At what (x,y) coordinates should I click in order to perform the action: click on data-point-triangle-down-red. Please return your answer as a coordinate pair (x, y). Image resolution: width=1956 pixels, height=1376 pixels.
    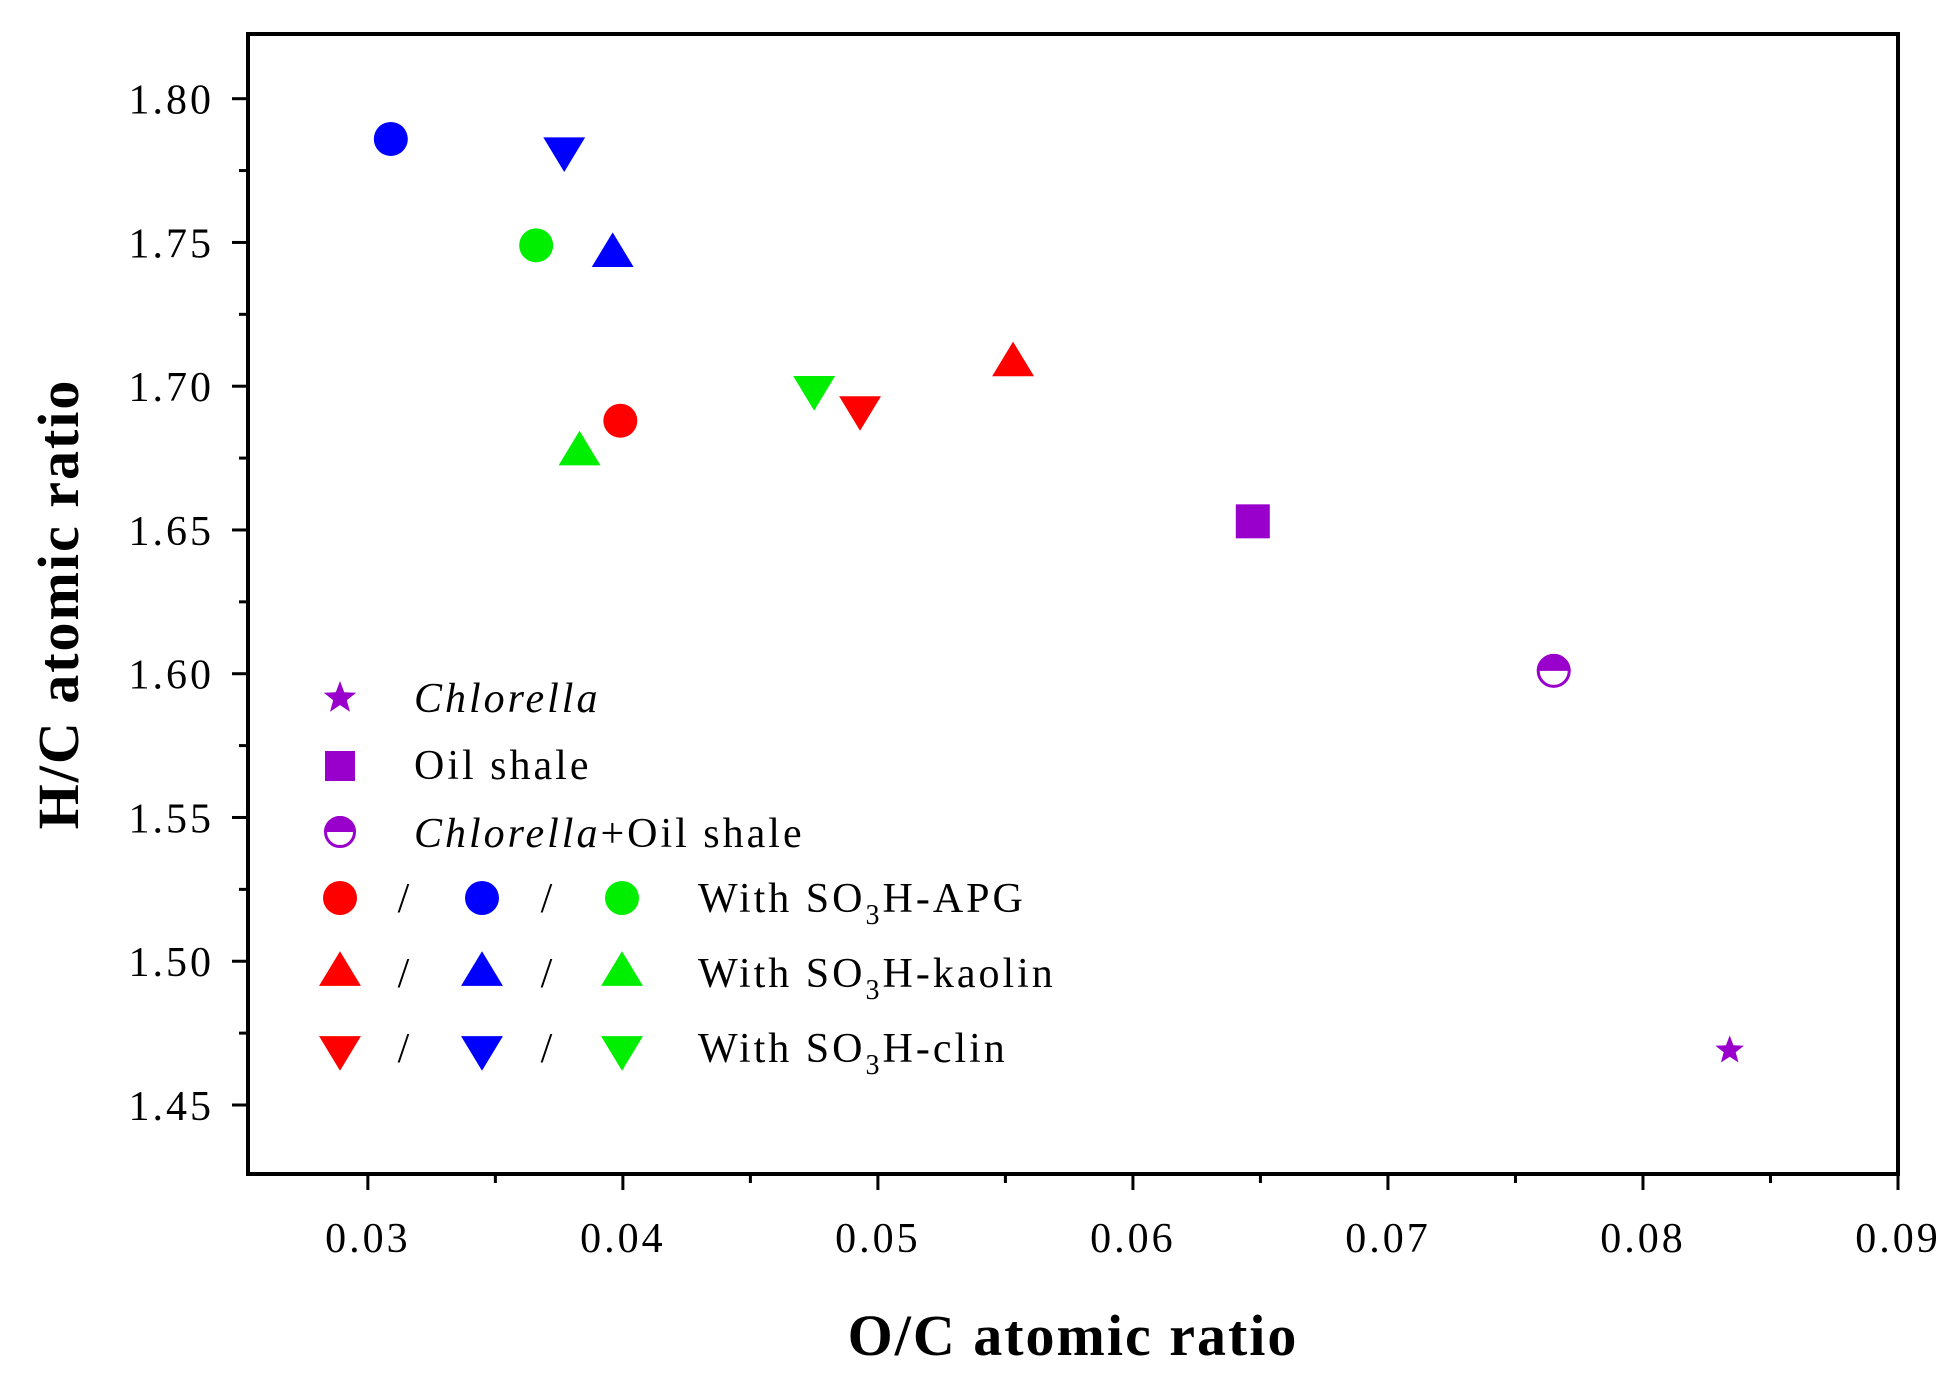
    Looking at the image, I should click on (860, 413).